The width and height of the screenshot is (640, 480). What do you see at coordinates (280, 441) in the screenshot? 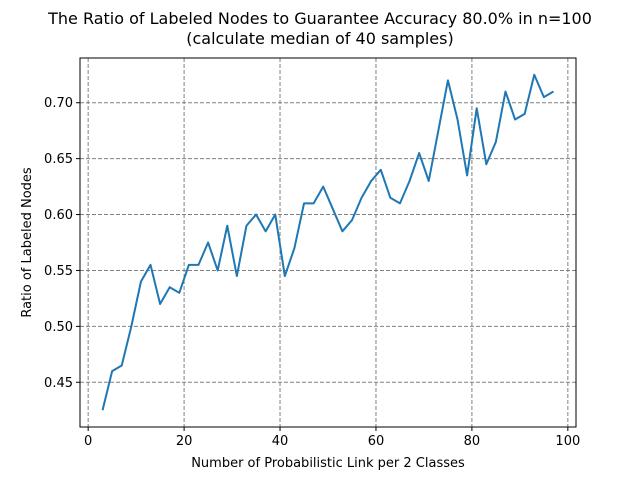
I see `x-tick-label: 40` at bounding box center [280, 441].